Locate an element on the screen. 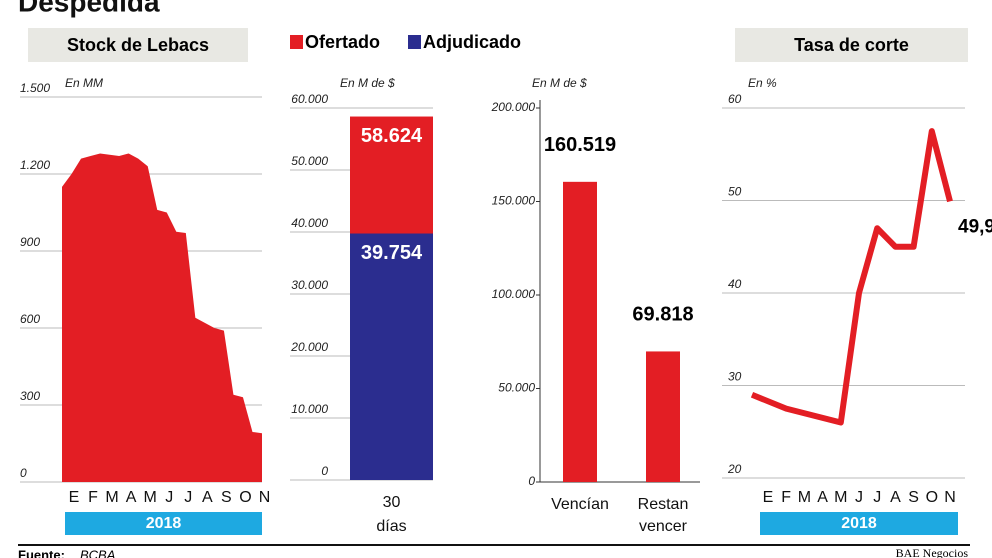 This screenshot has height=558, width=992. source: BCBA is located at coordinates (97, 552).